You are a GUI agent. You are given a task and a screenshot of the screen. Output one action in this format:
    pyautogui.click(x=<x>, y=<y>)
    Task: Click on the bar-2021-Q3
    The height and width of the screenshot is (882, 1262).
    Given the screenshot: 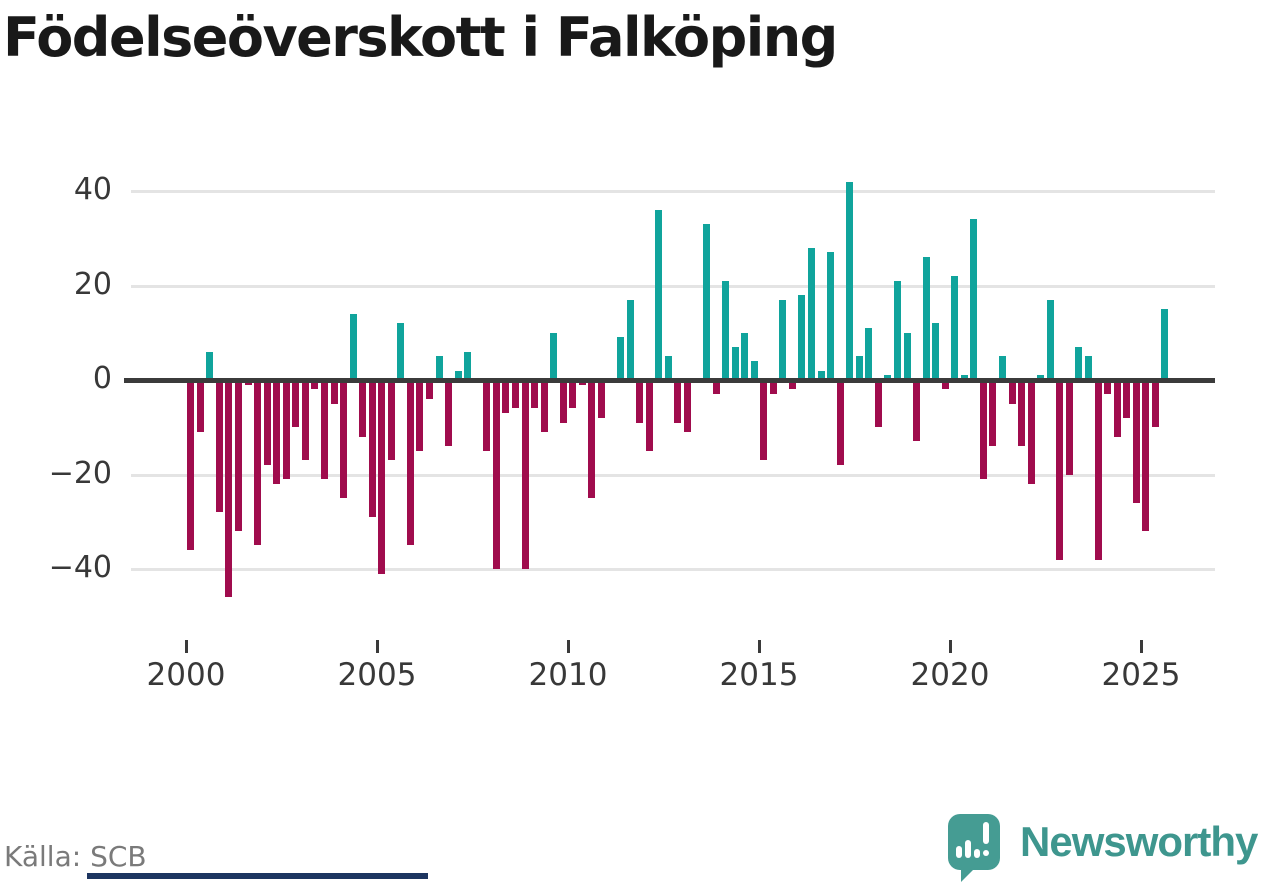 What is the action you would take?
    pyautogui.click(x=1012, y=392)
    